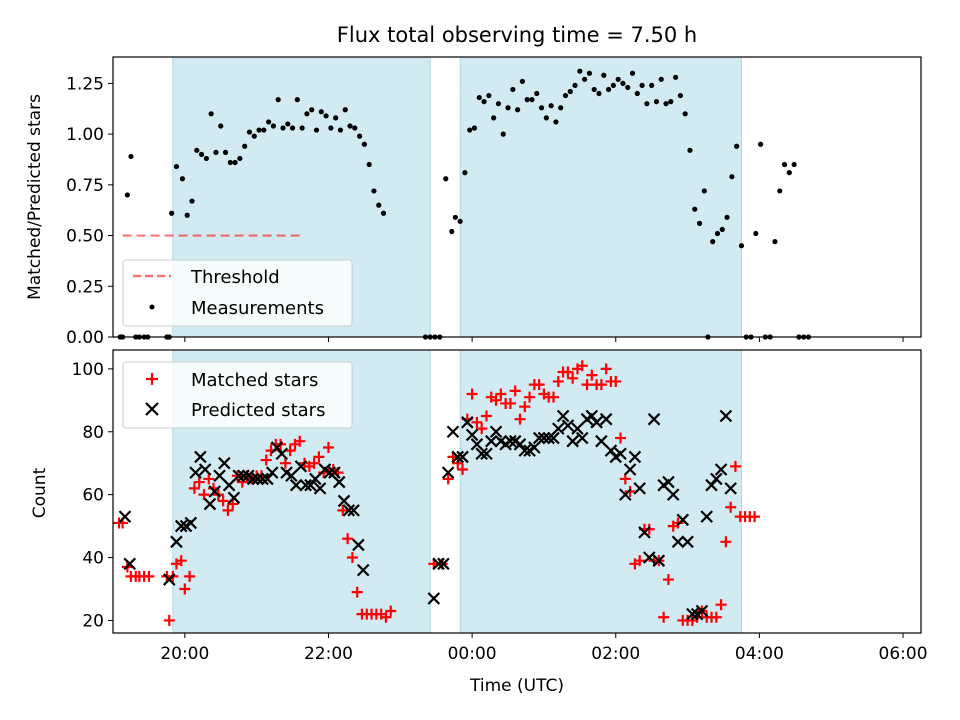 The image size is (960, 720). What do you see at coordinates (903, 654) in the screenshot?
I see `x-tick-label: 06:00` at bounding box center [903, 654].